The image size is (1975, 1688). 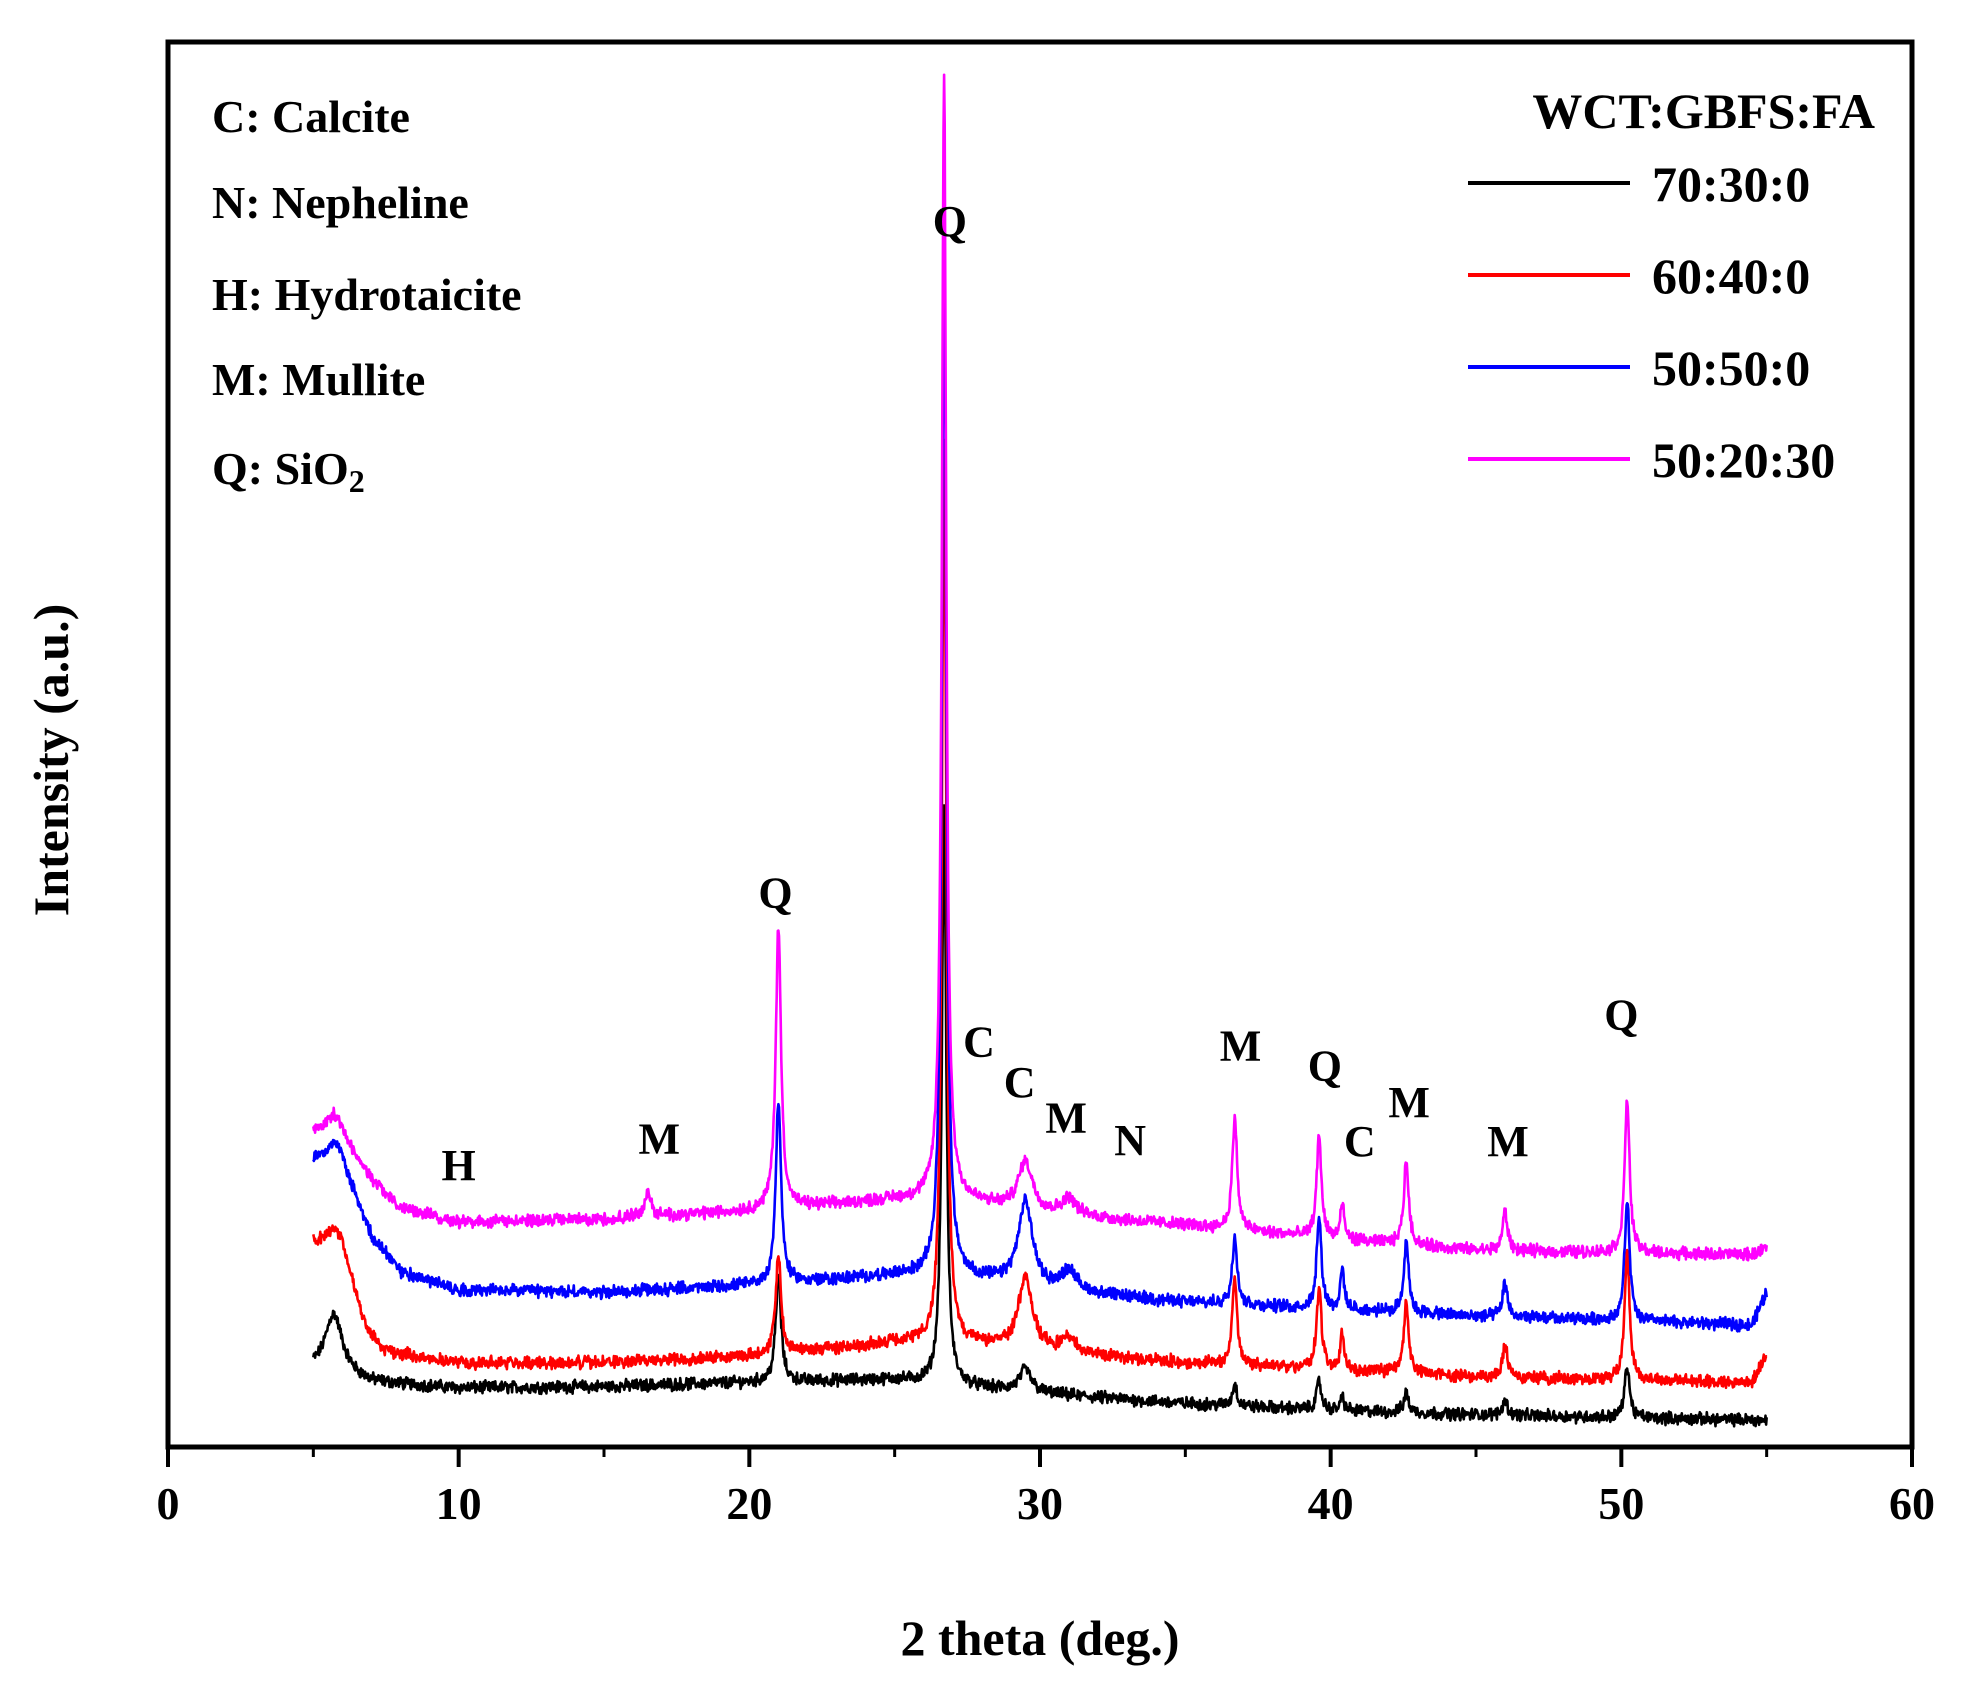 What do you see at coordinates (659, 1138) in the screenshot?
I see `peak-label-m-7: M` at bounding box center [659, 1138].